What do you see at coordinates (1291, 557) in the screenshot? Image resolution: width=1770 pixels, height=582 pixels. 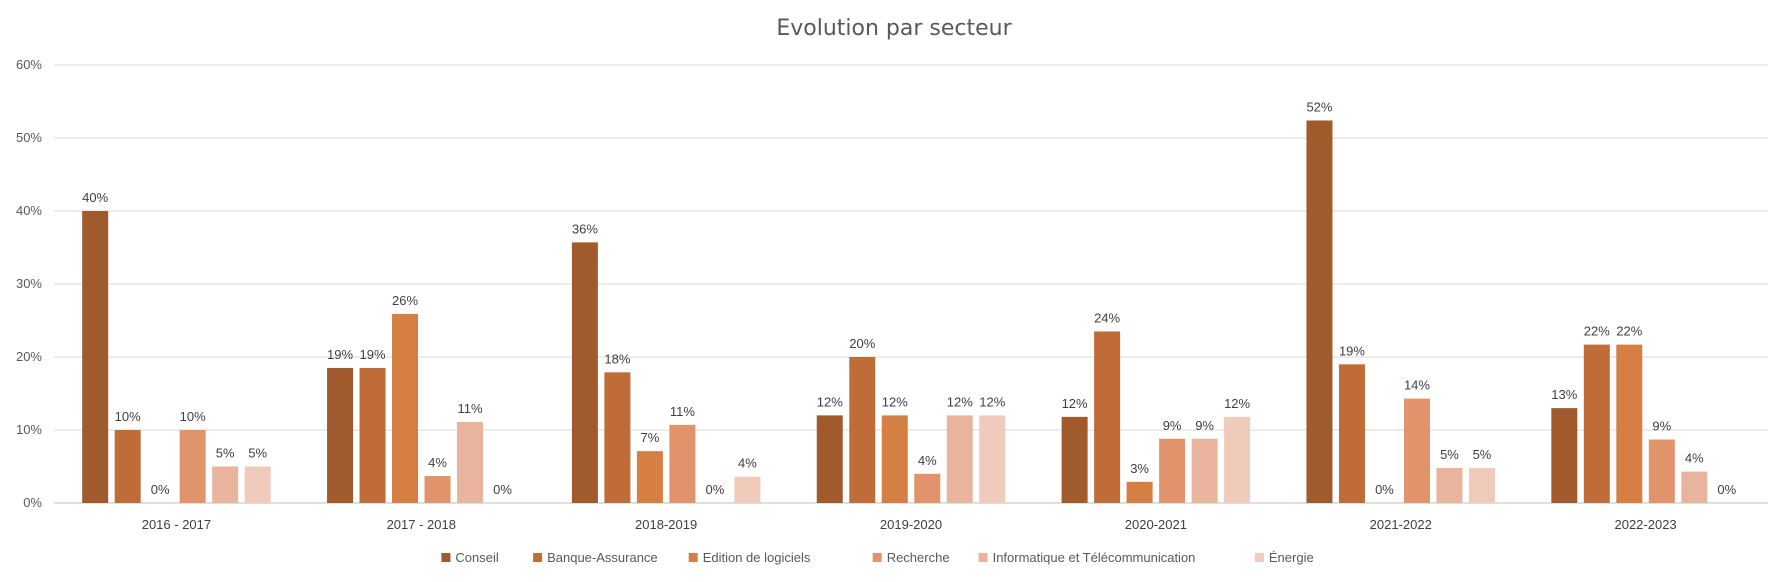 I see `legend-label: Énergie` at bounding box center [1291, 557].